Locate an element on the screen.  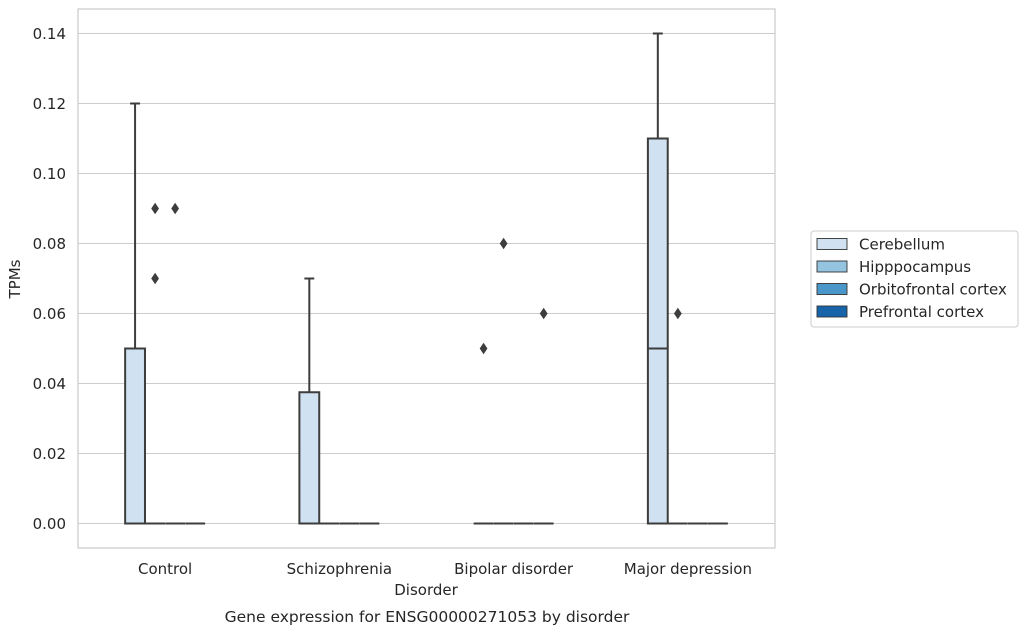
y-axis-ticks: 0.00 0.02 0.04 0.06 0.08 0.10 0.12 0.14 is located at coordinates (49, 279).